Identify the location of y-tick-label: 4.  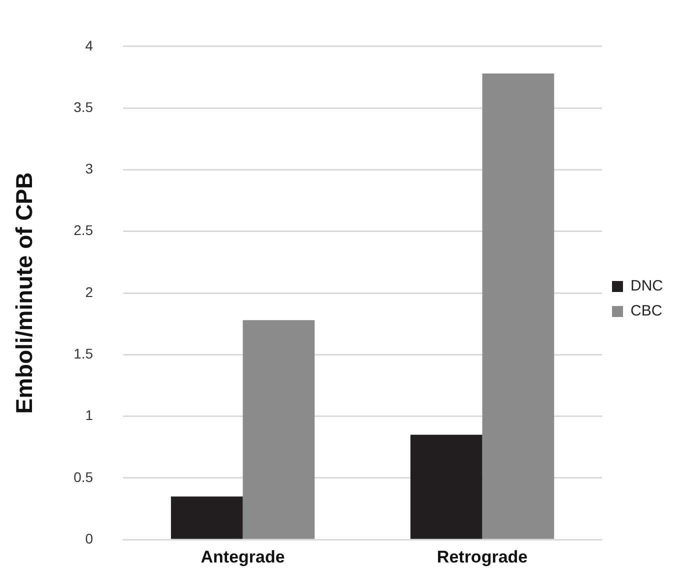
(89, 45).